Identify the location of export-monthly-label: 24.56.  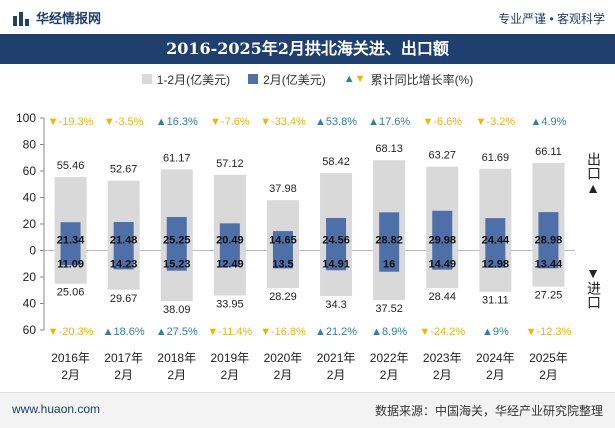
(336, 241).